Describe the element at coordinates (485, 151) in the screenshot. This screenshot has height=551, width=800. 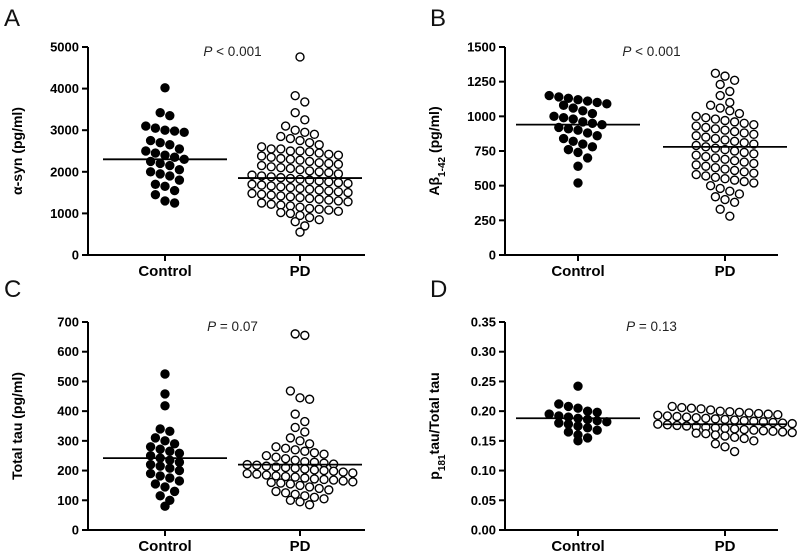
I see `y-tick-label: 750` at that location.